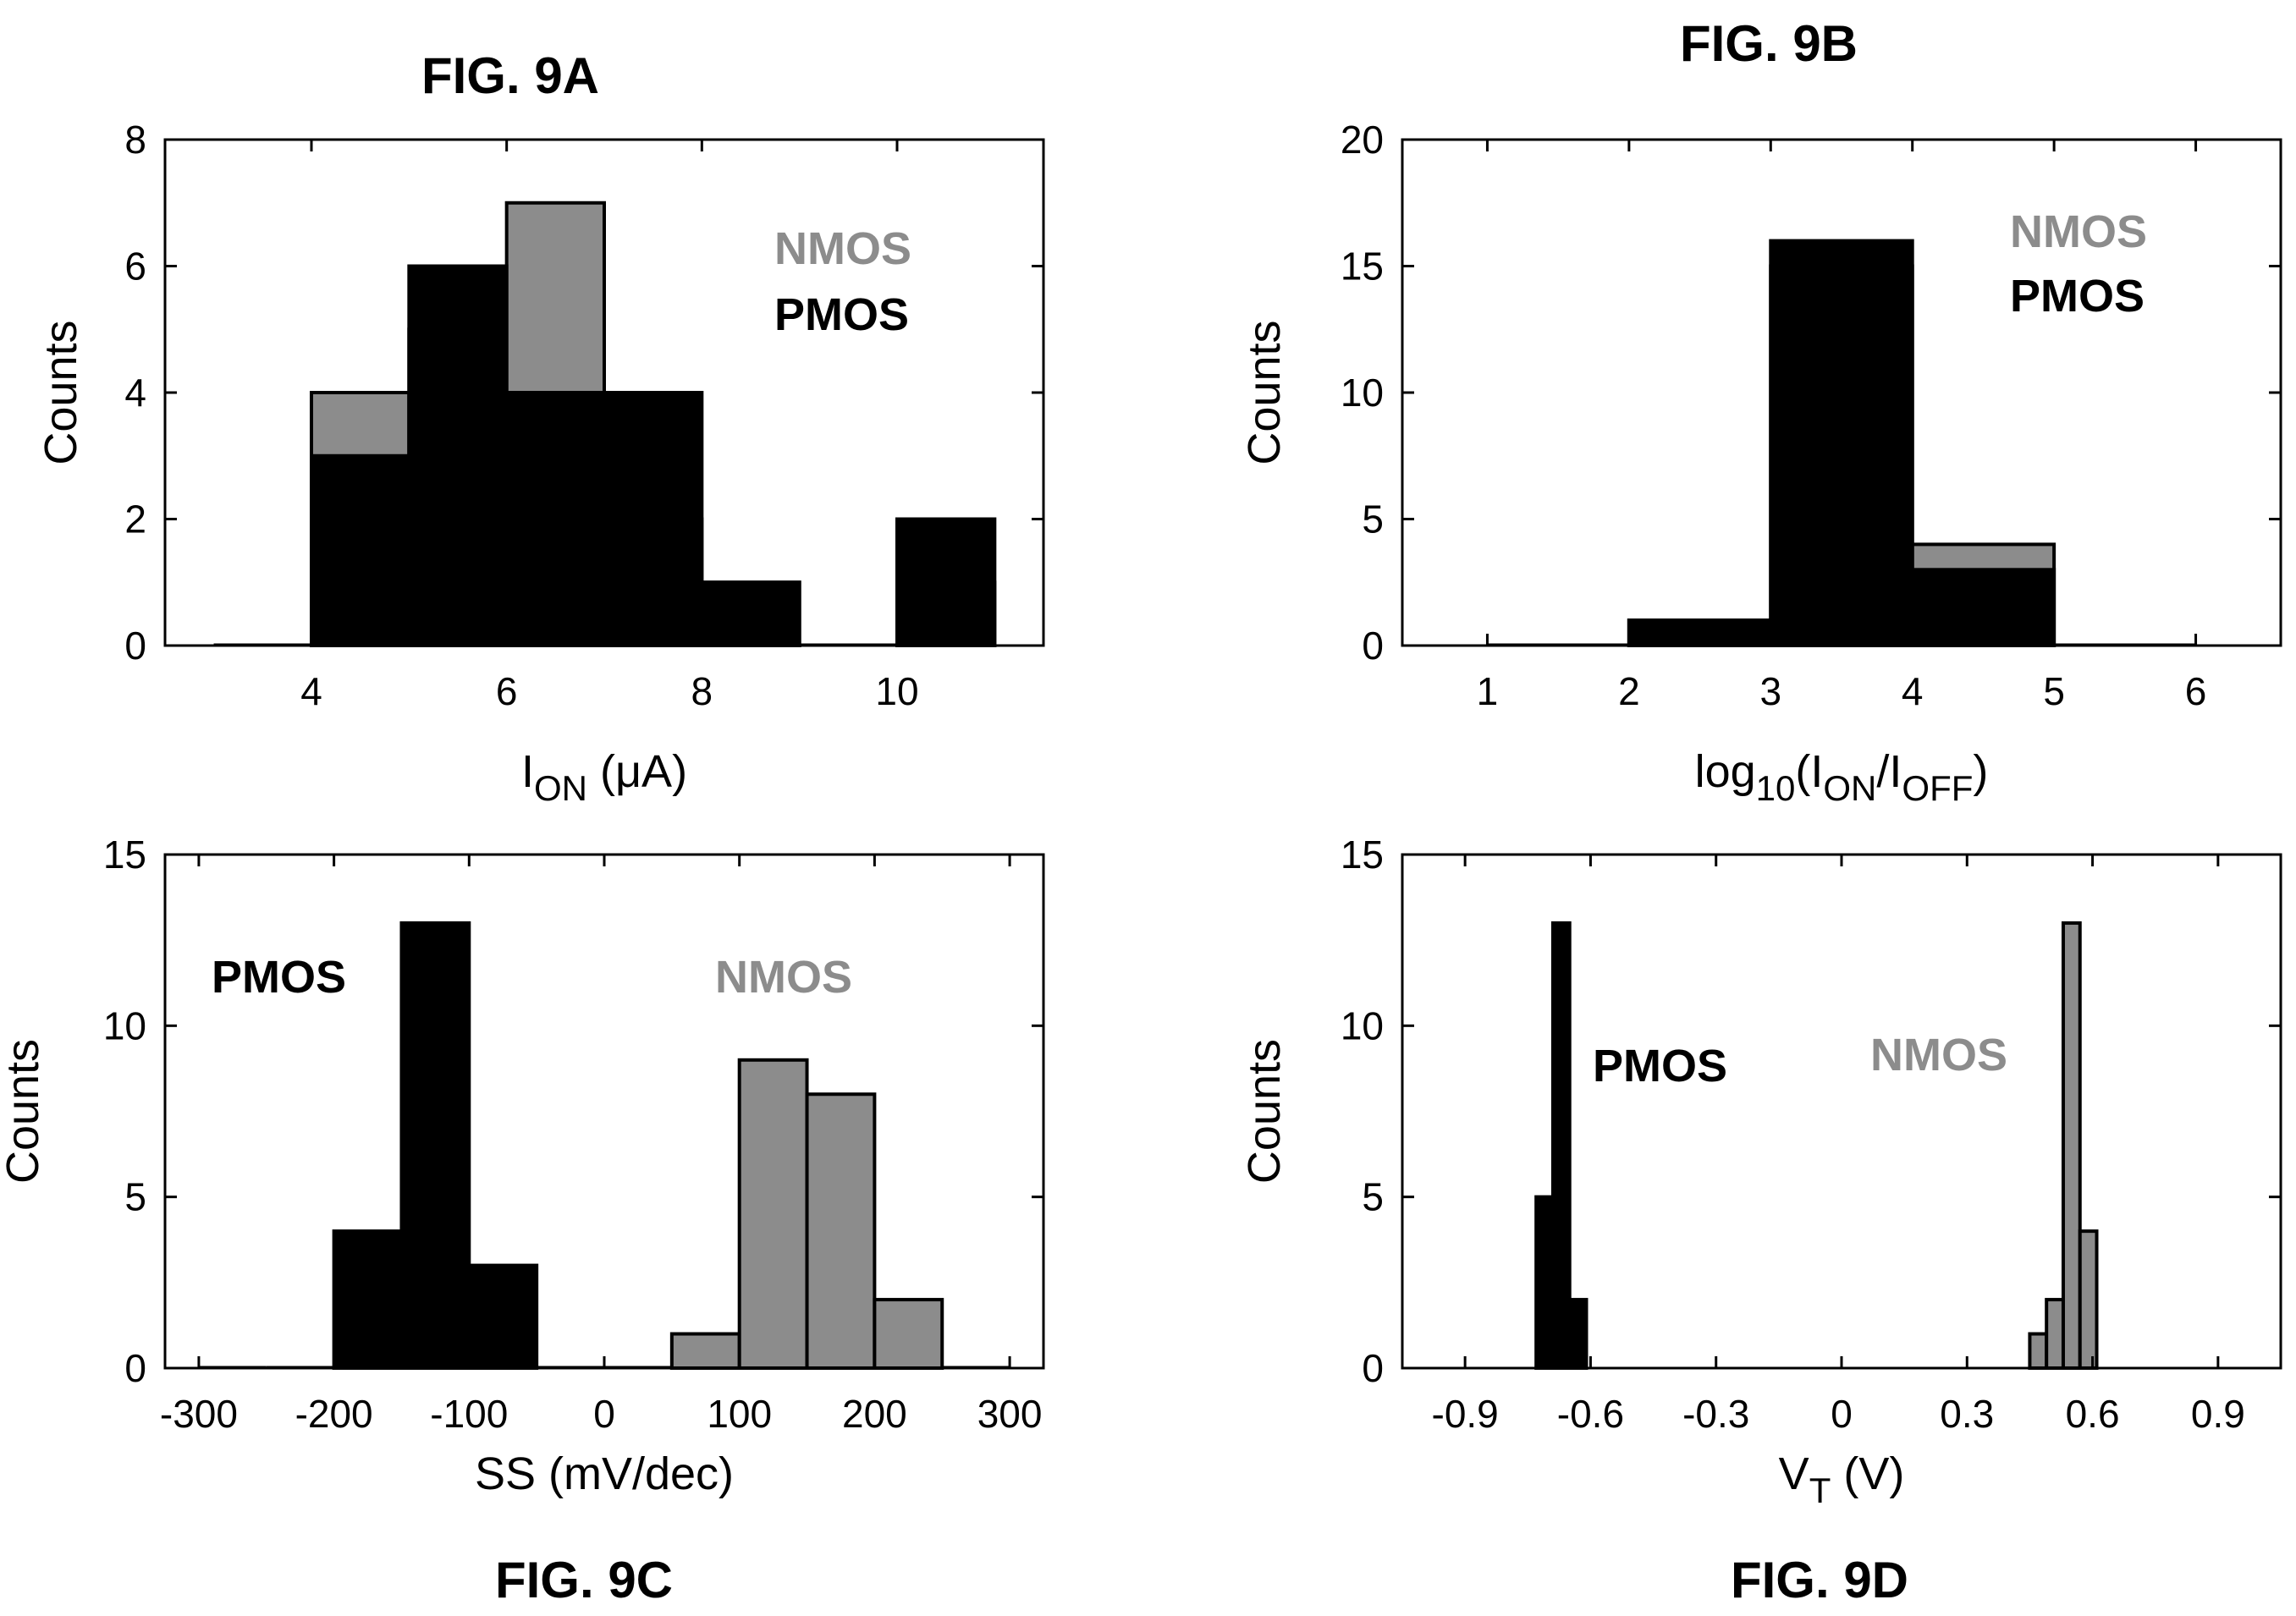  Describe the element at coordinates (1715, 1414) in the screenshot. I see `x-tick-label: -0.3` at that location.